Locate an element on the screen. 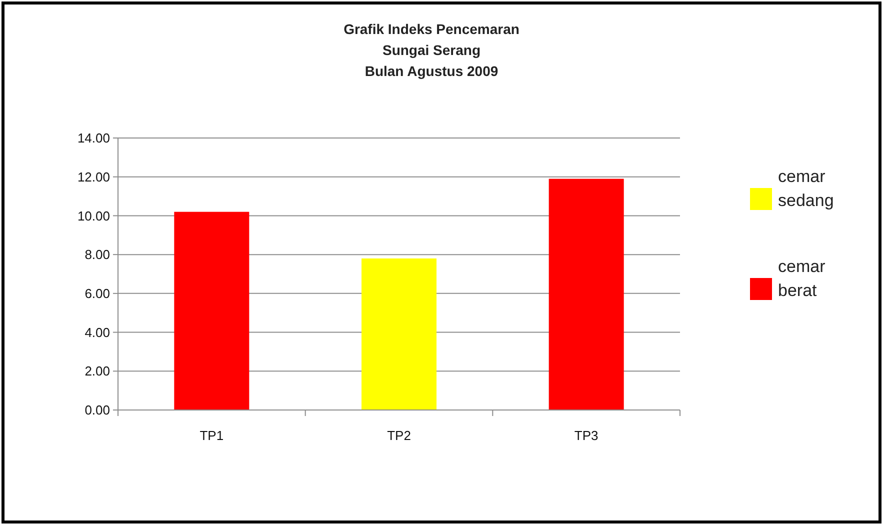 This screenshot has width=883, height=525. y-tick-label: 12.00 is located at coordinates (93, 176).